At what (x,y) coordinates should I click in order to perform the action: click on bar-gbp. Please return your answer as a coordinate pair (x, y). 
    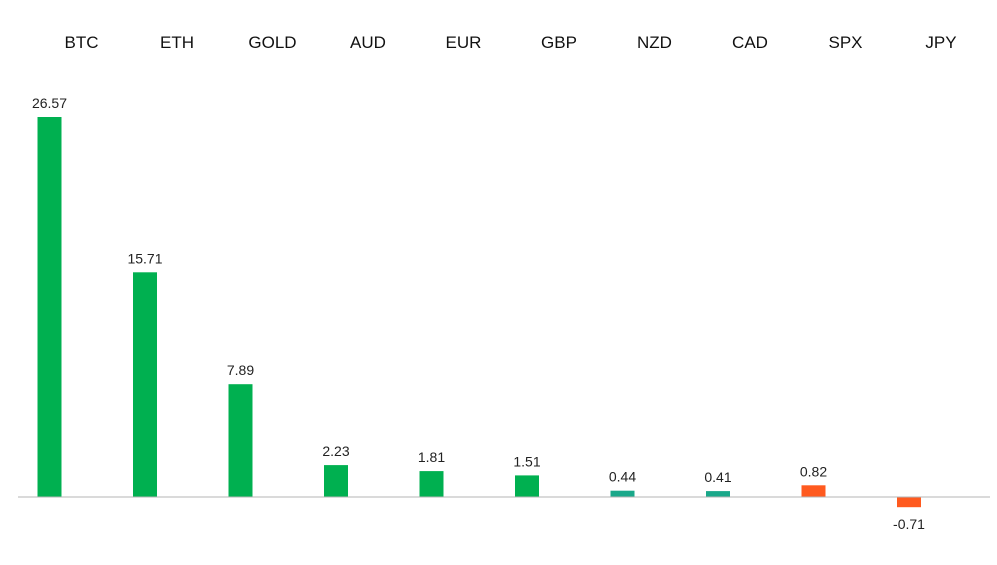
    Looking at the image, I should click on (527, 486).